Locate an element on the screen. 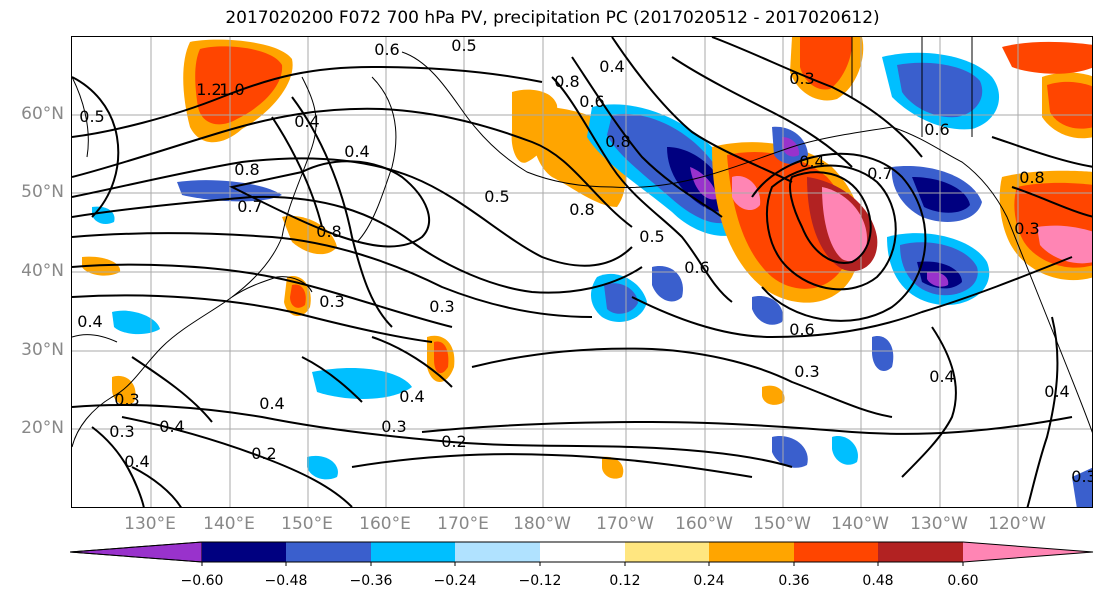  colorbar is located at coordinates (582, 555).